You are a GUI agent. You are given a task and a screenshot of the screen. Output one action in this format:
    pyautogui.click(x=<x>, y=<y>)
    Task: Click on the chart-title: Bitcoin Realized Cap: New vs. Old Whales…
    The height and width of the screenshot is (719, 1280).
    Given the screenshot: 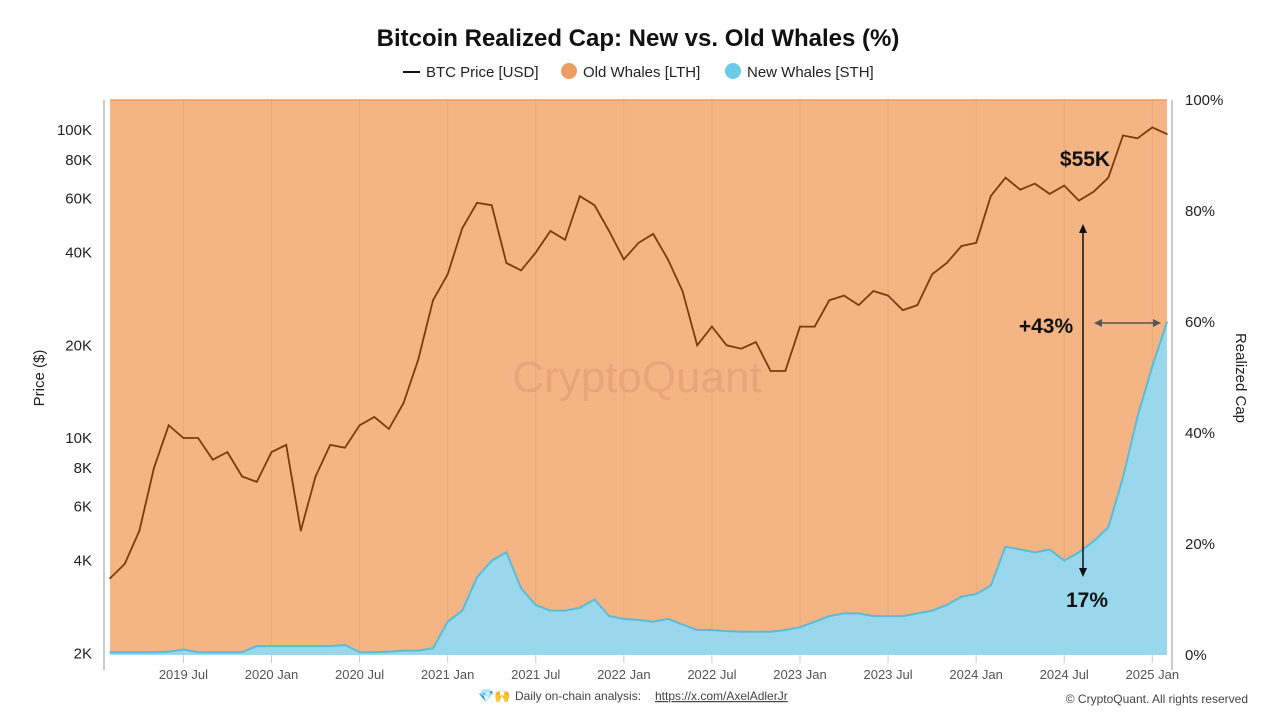 What is the action you would take?
    pyautogui.click(x=638, y=38)
    